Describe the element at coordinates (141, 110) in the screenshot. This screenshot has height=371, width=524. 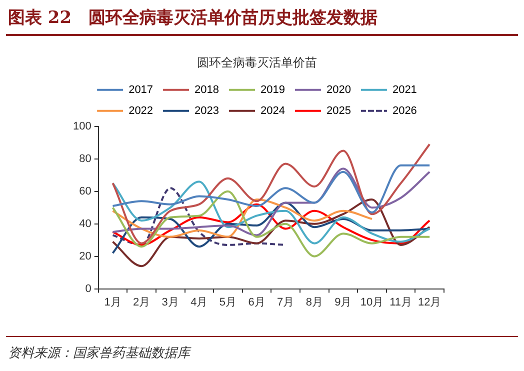
I see `legend-label: 2022` at that location.